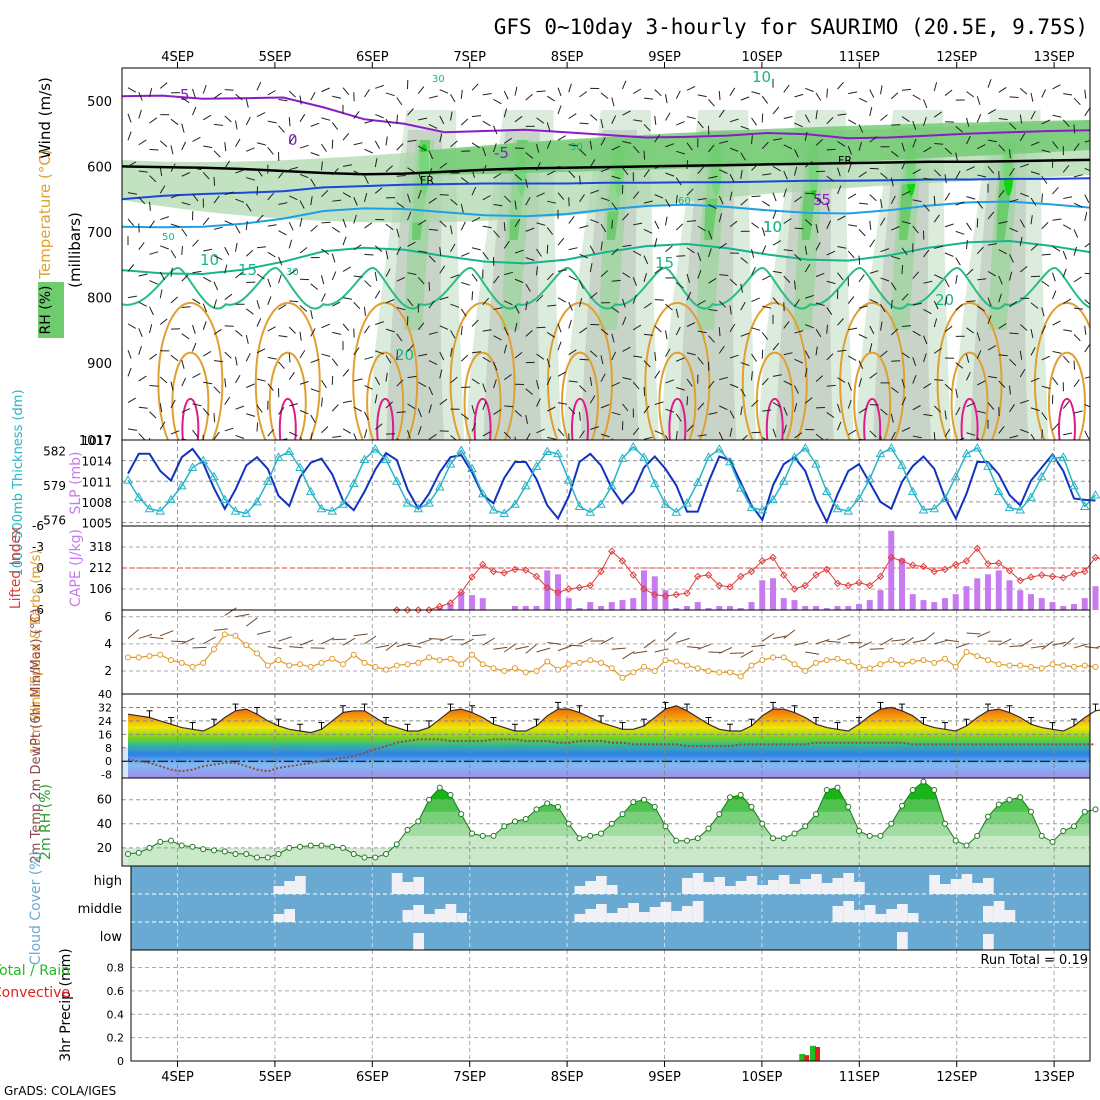  What do you see at coordinates (275, 57) in the screenshot?
I see `x-tick-label-top: 5SEP` at bounding box center [275, 57].